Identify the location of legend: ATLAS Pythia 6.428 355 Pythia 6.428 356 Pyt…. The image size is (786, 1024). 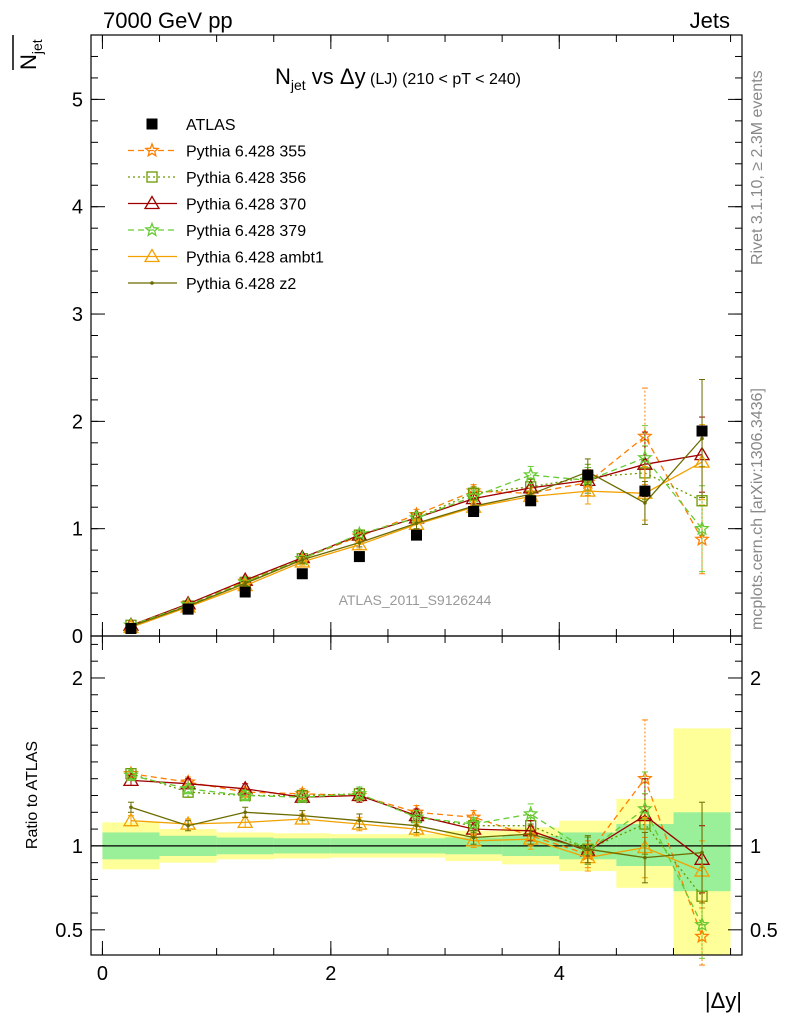
(226, 205).